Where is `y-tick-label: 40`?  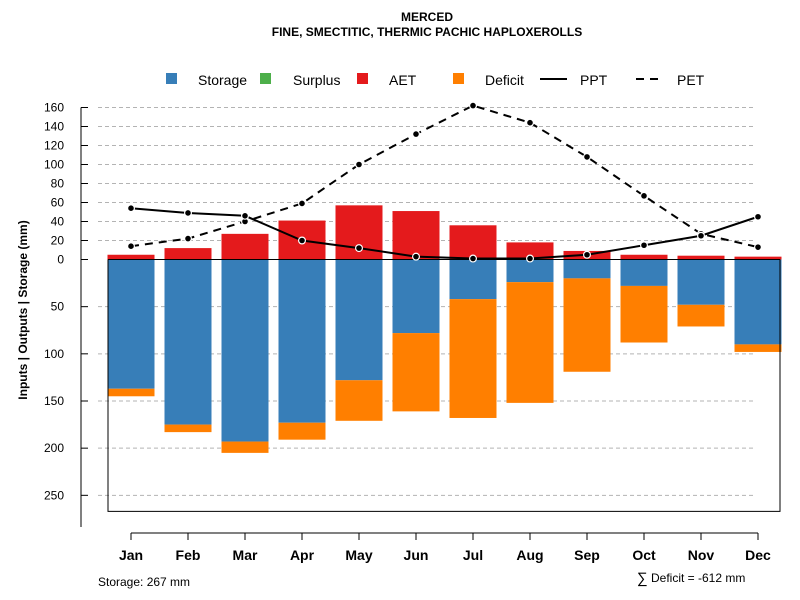
y-tick-label: 40 is located at coordinates (58, 222).